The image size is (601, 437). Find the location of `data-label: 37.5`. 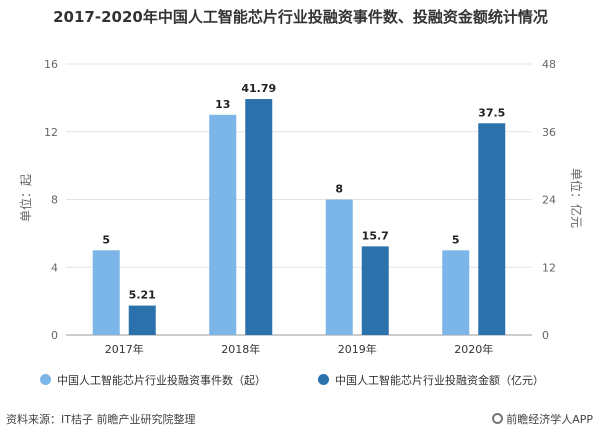

data-label: 37.5 is located at coordinates (491, 112).